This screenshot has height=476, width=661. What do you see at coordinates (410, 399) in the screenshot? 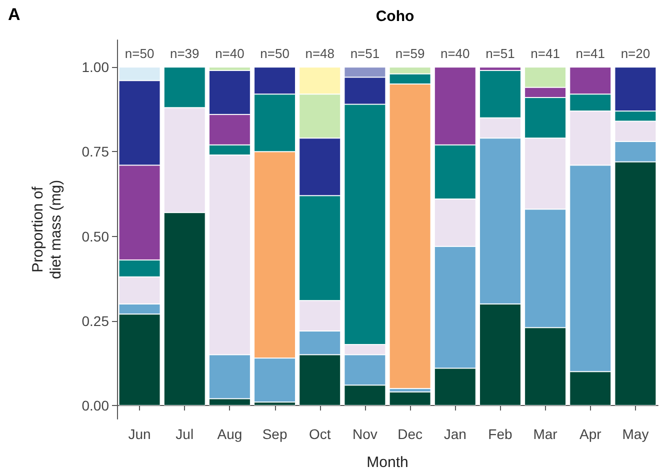
I see `bar` at bounding box center [410, 399].